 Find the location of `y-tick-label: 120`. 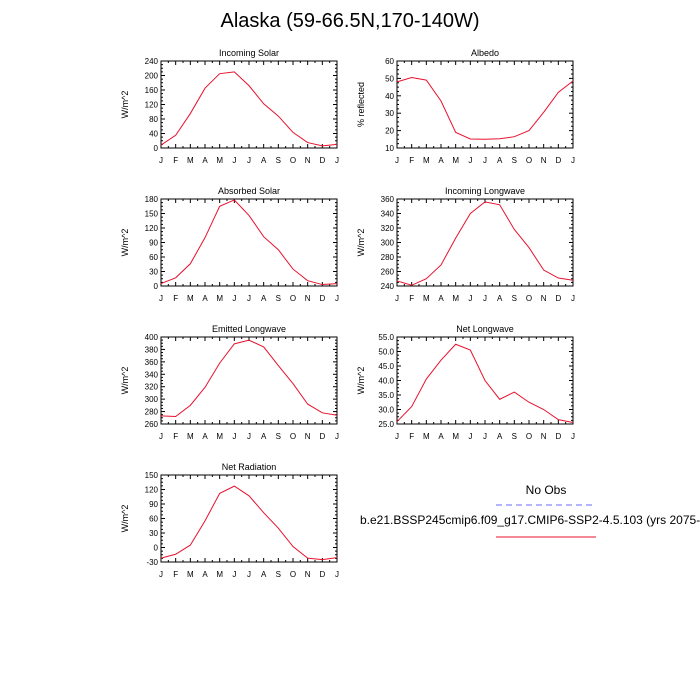

y-tick-label: 120 is located at coordinates (152, 105).